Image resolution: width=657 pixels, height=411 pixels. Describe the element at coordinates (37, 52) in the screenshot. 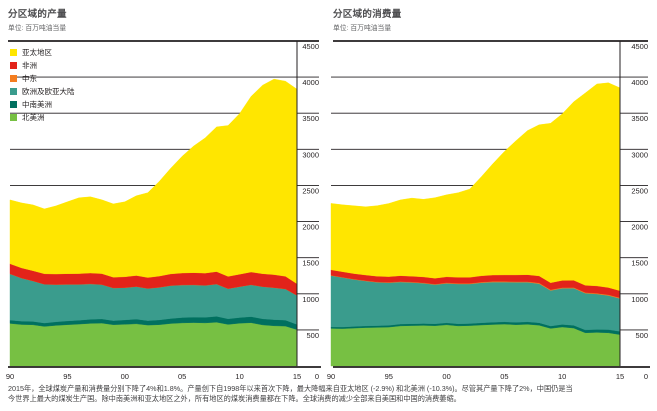

I see `legend-label: 亚太地区` at that location.